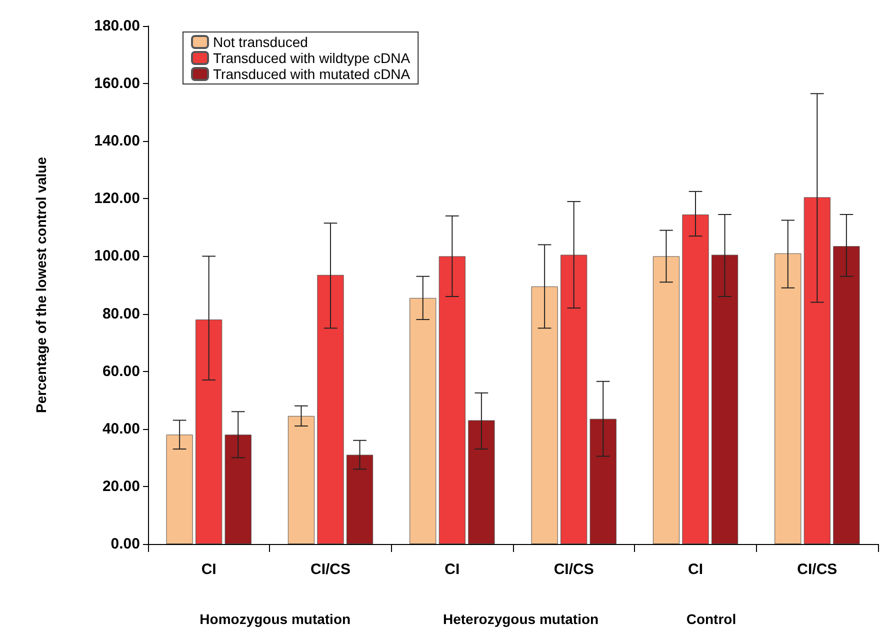 The height and width of the screenshot is (640, 896). I want to click on y-tick-label: 60.00, so click(121, 371).